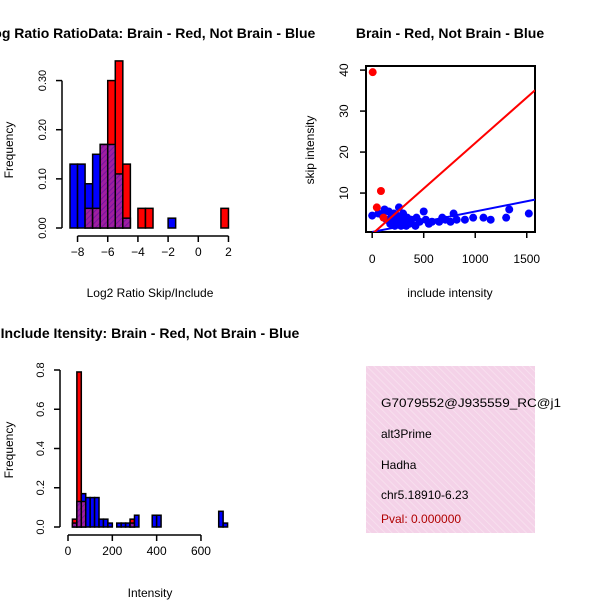 This screenshot has height=600, width=600. What do you see at coordinates (150, 293) in the screenshot?
I see `ratio-histogram-xlabel: Log2 Ratio Skip/Include` at bounding box center [150, 293].